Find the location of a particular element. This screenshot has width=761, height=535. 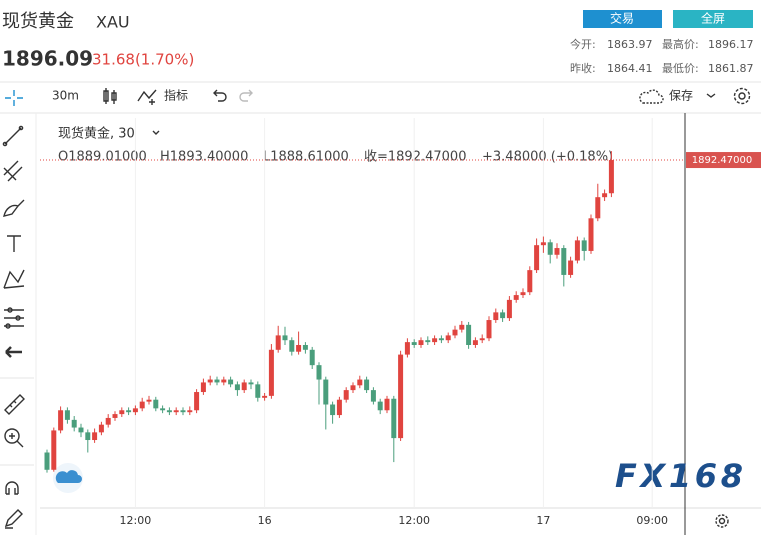

stat-value: 1861.87 is located at coordinates (731, 68).